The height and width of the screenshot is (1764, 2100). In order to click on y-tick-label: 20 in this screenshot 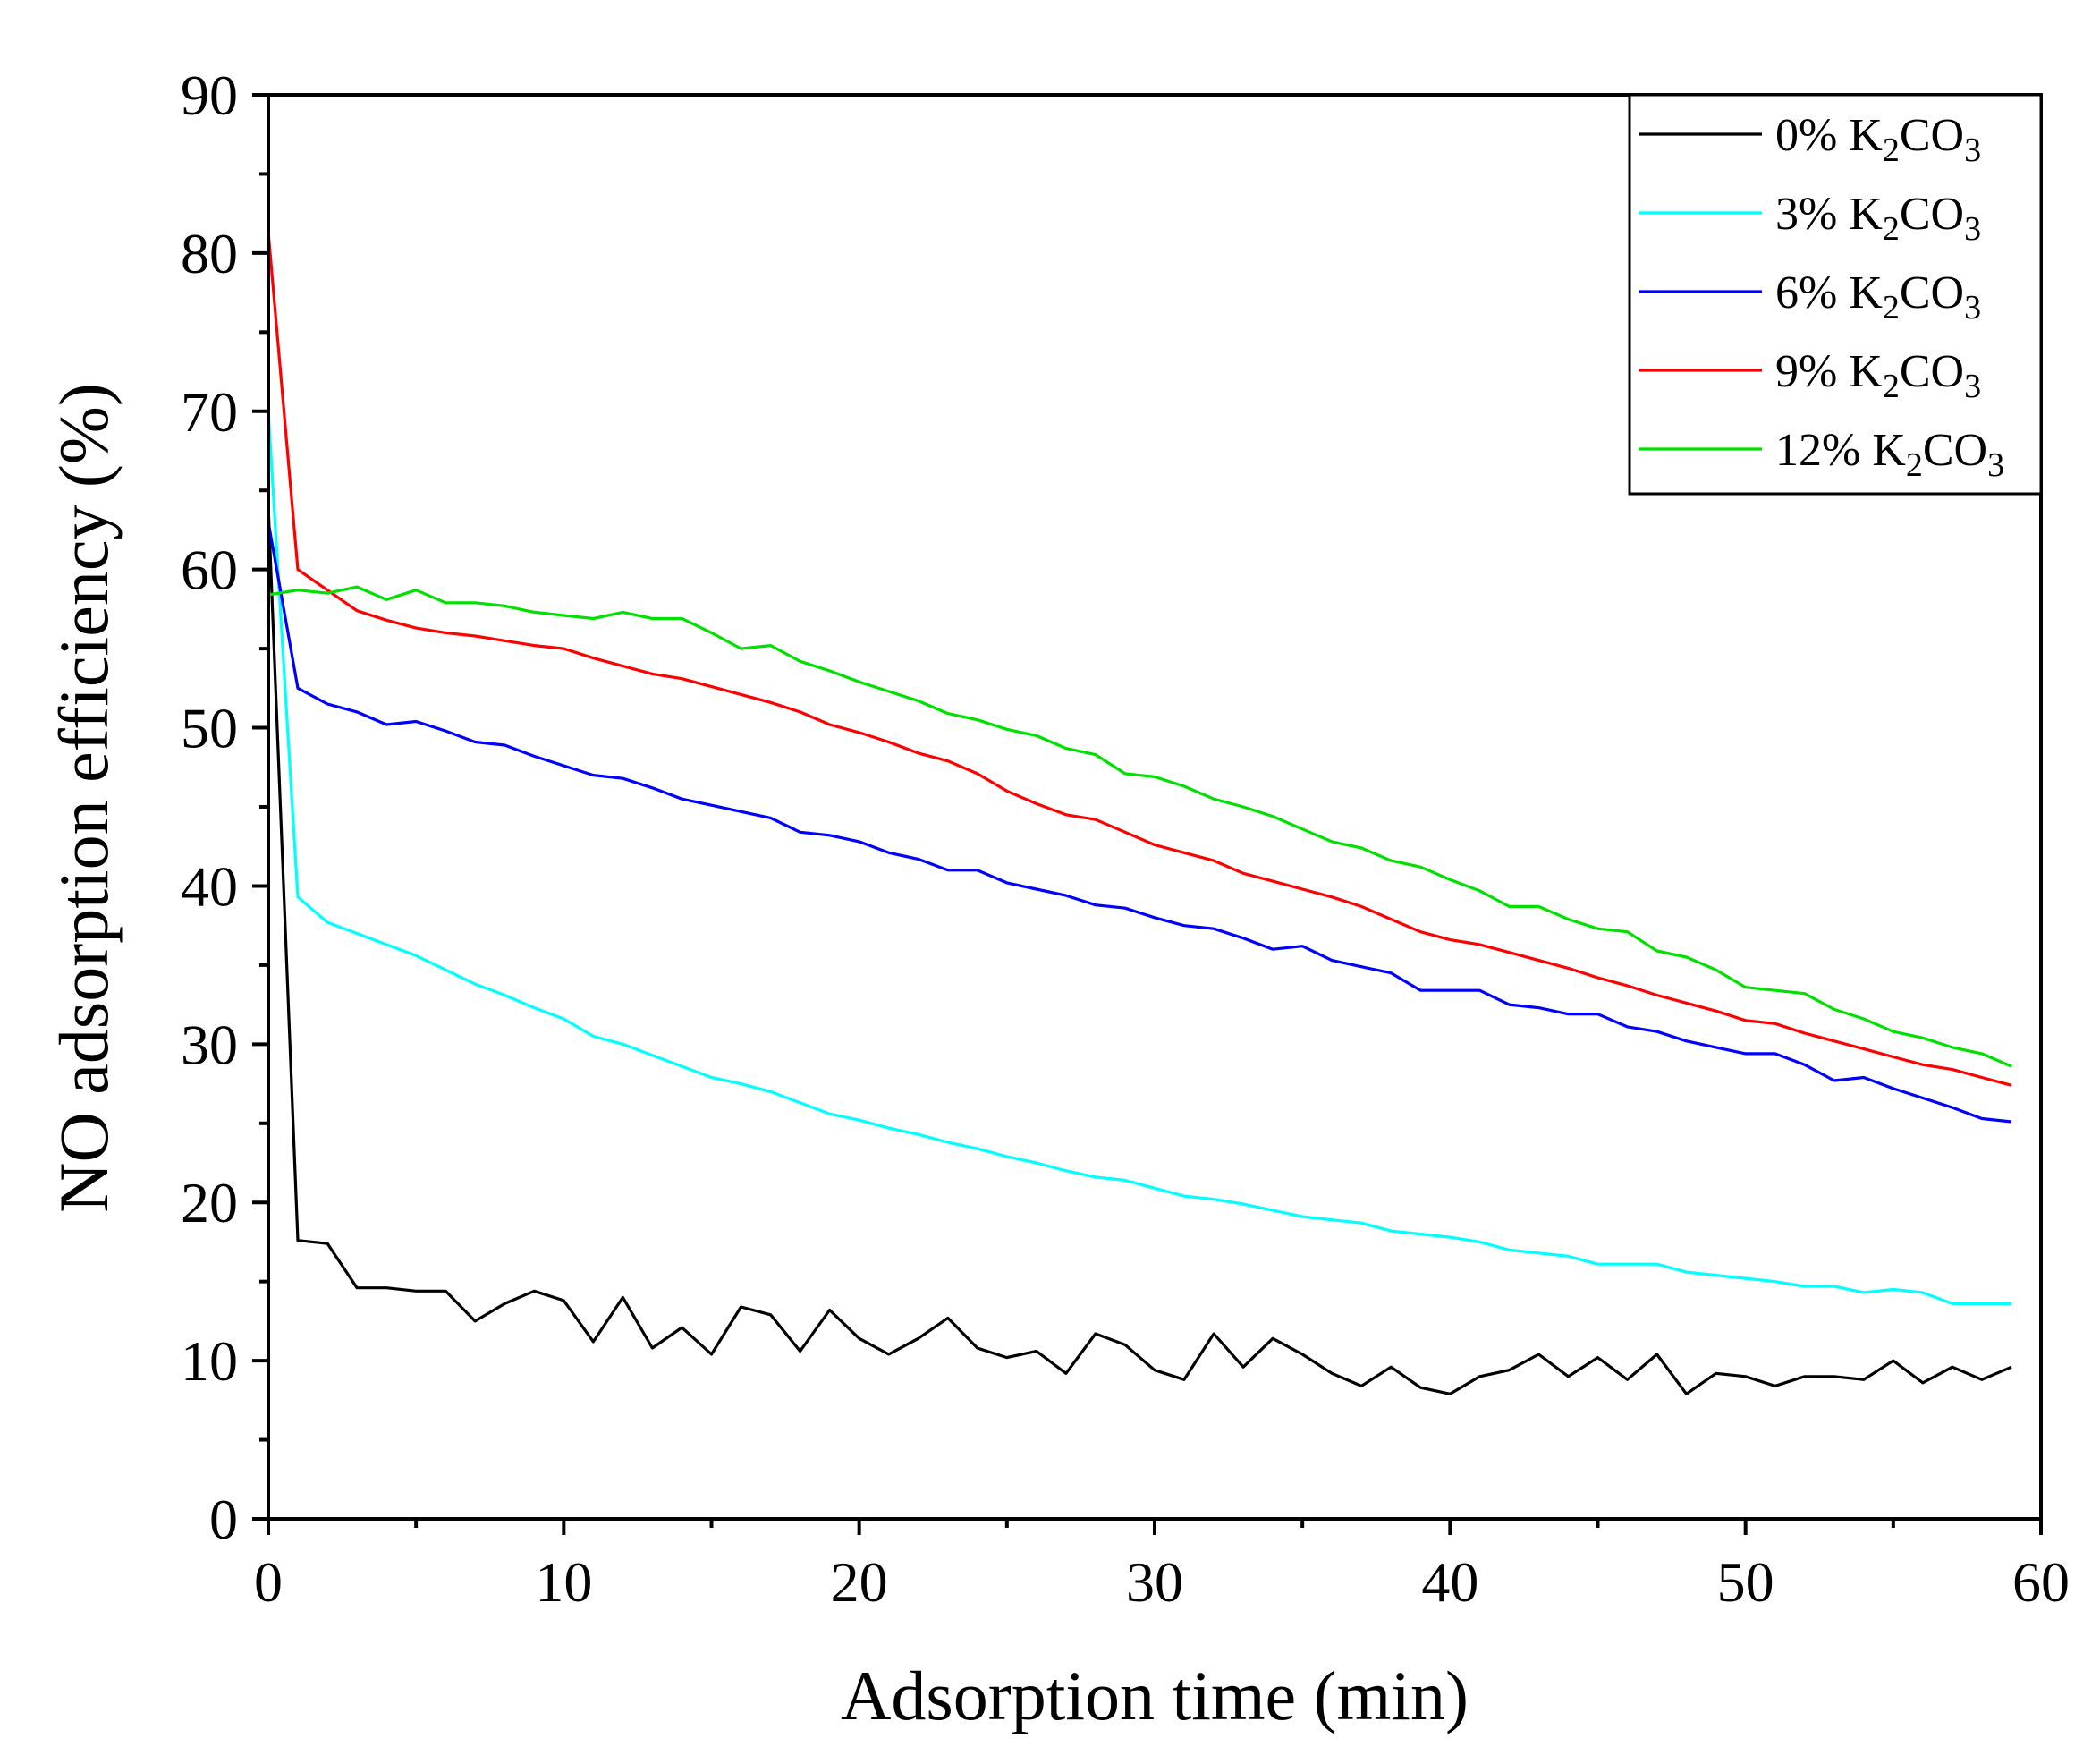, I will do `click(209, 1202)`.